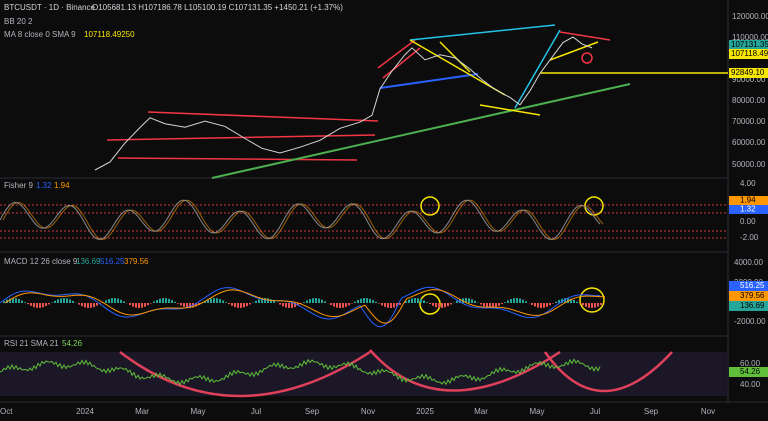 The height and width of the screenshot is (421, 768). What do you see at coordinates (241, 137) in the screenshot?
I see `channel-line` at bounding box center [241, 137].